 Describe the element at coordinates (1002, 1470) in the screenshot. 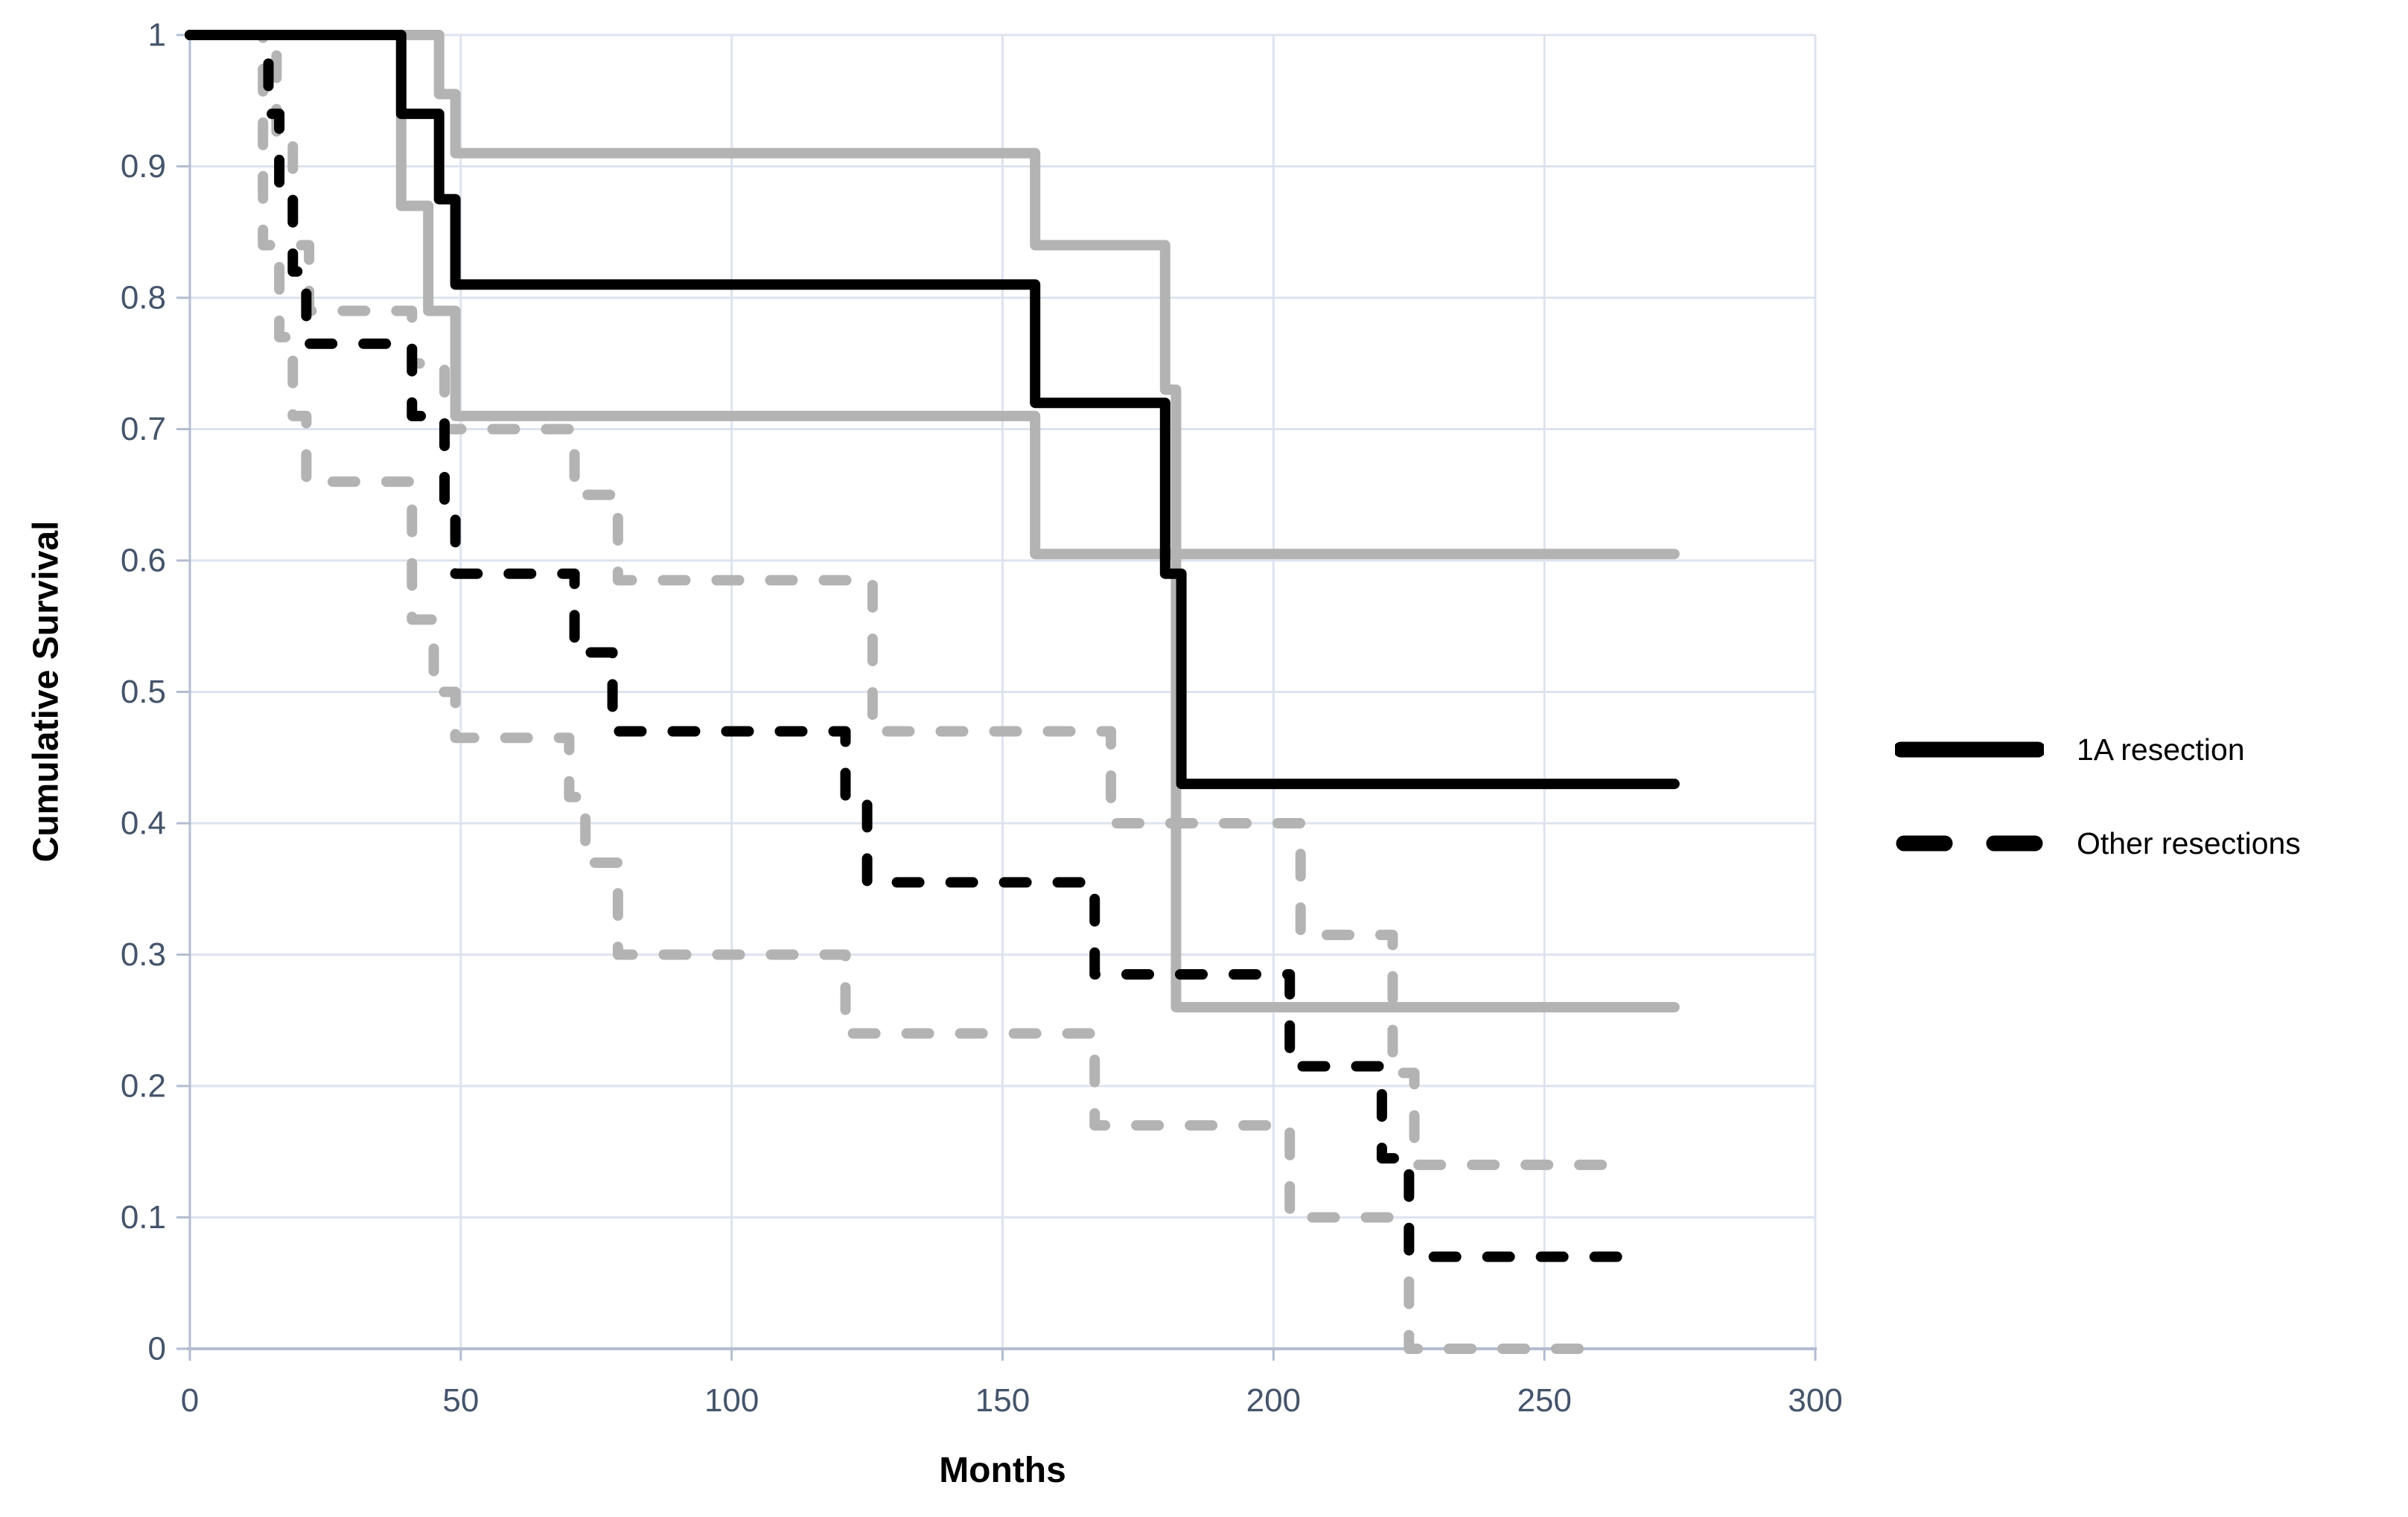

I see `x-axis-title: Months` at that location.